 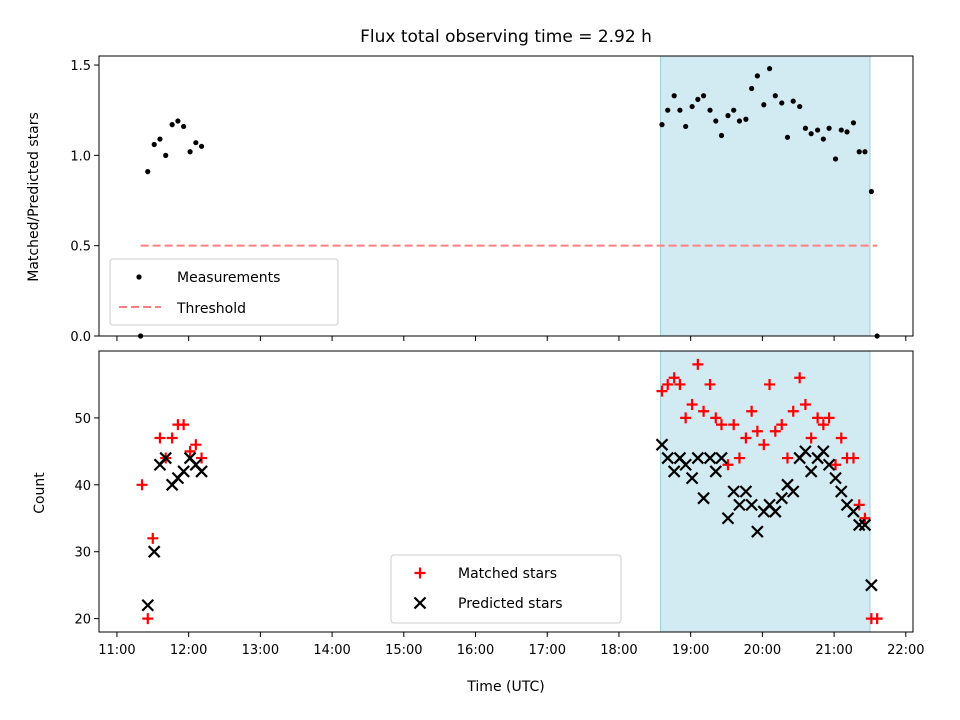 What do you see at coordinates (506, 589) in the screenshot?
I see `bottom-legend-box` at bounding box center [506, 589].